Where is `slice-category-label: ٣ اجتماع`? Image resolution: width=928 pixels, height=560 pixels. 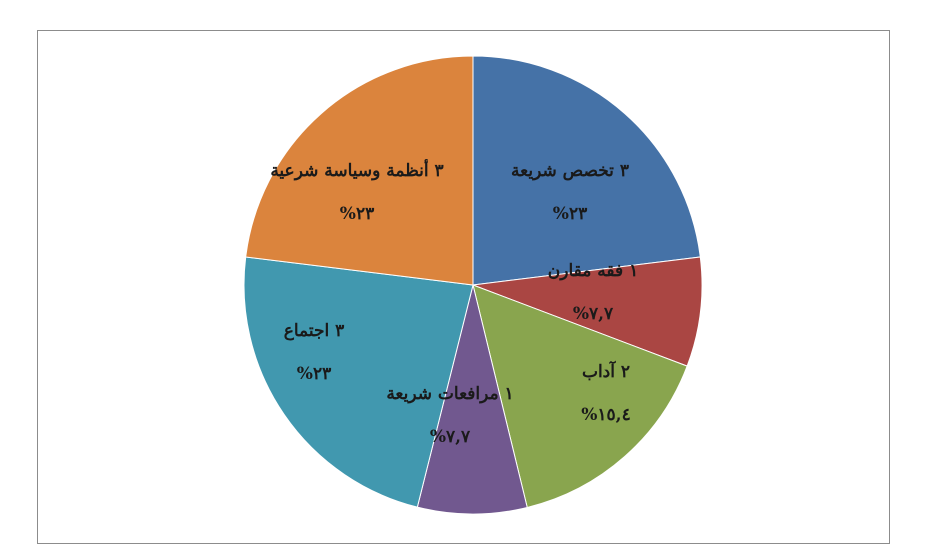
slice-category-label: ٣ اجتماع is located at coordinates (314, 331).